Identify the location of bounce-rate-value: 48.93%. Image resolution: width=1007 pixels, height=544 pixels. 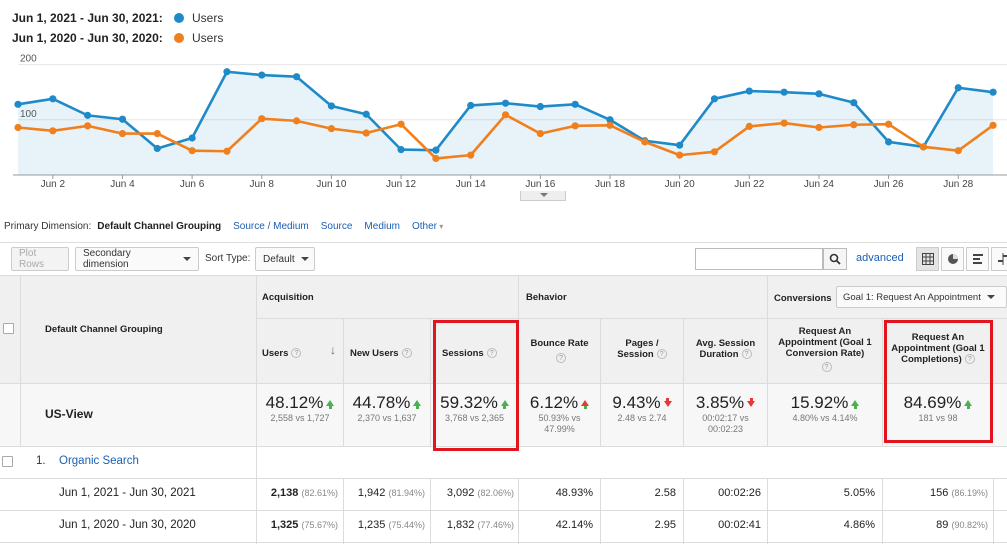
(574, 493).